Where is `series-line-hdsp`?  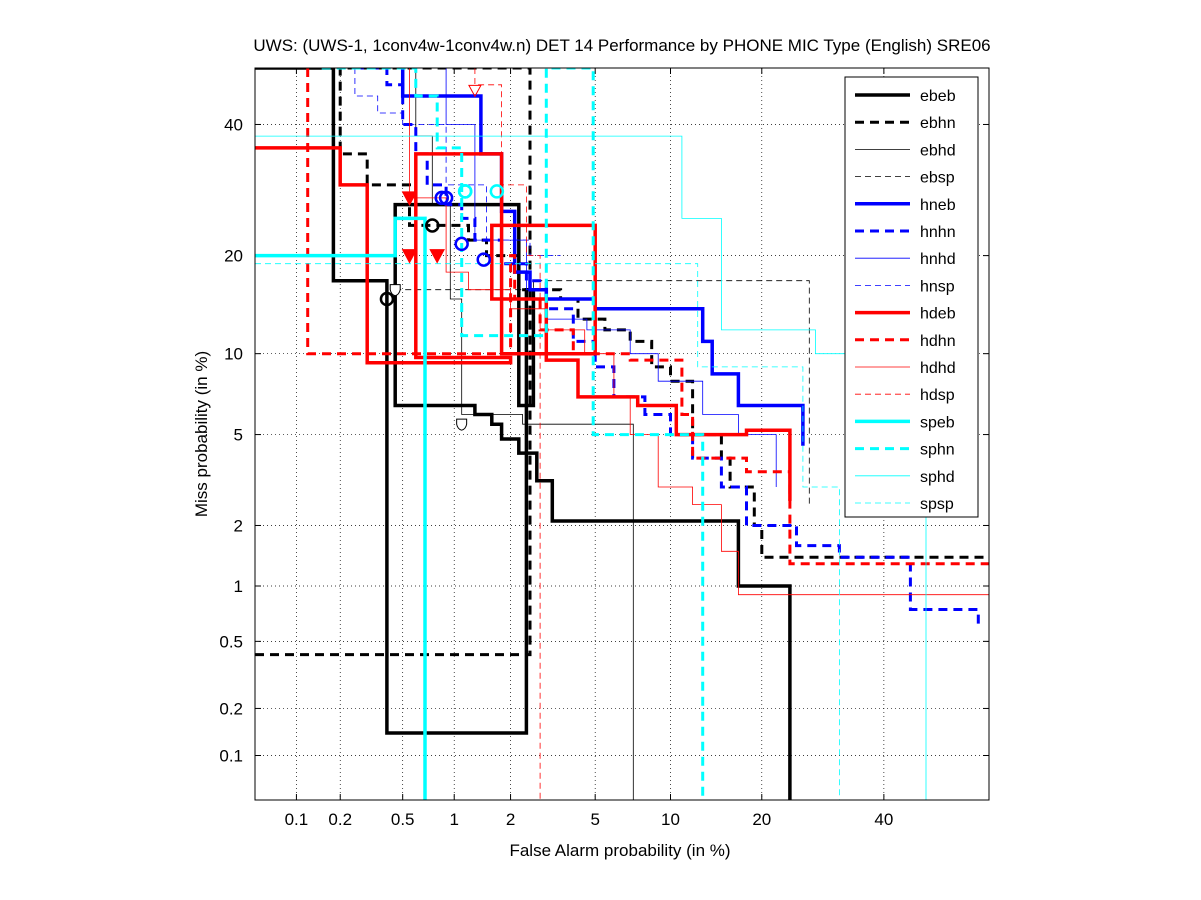 series-line-hdsp is located at coordinates (507, 434).